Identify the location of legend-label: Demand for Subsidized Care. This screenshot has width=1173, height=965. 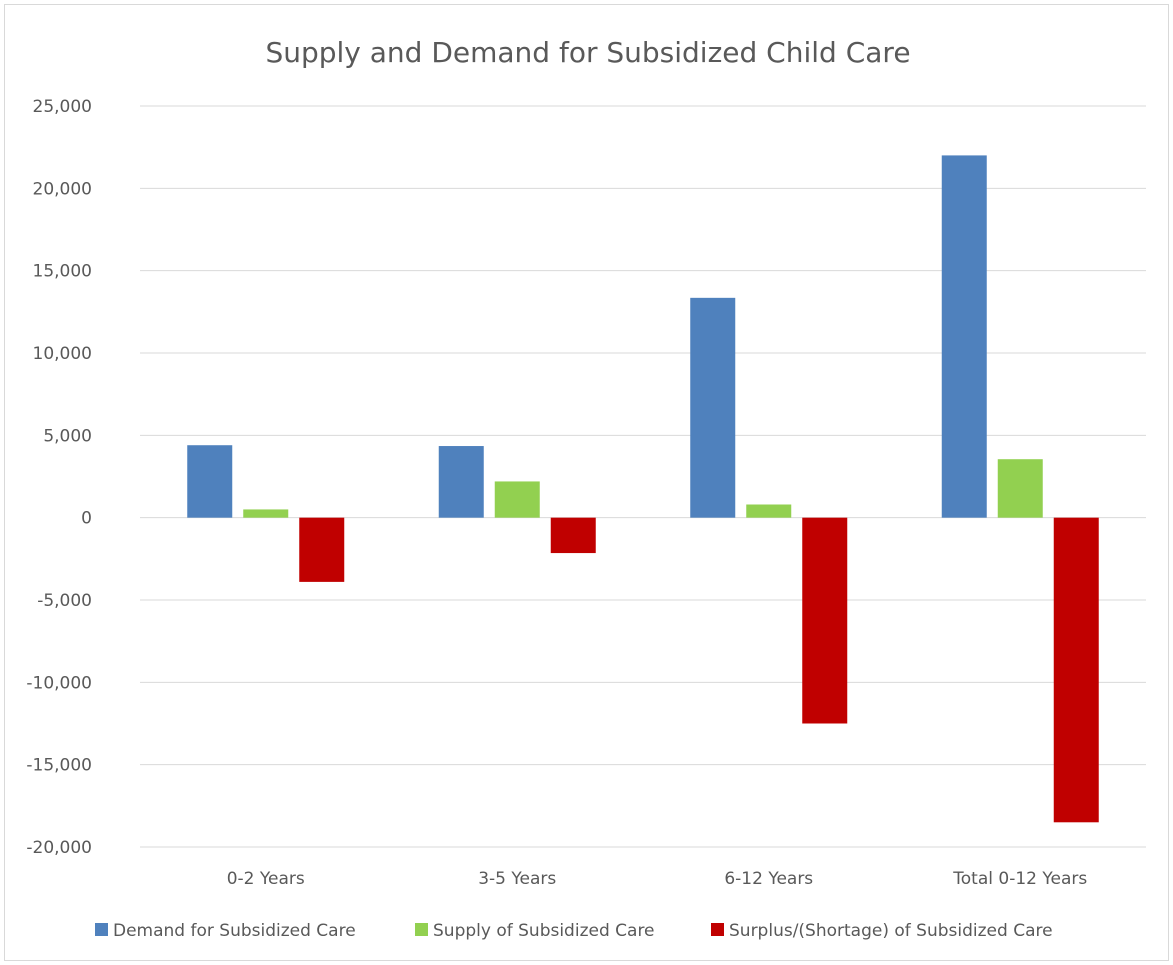
(234, 931).